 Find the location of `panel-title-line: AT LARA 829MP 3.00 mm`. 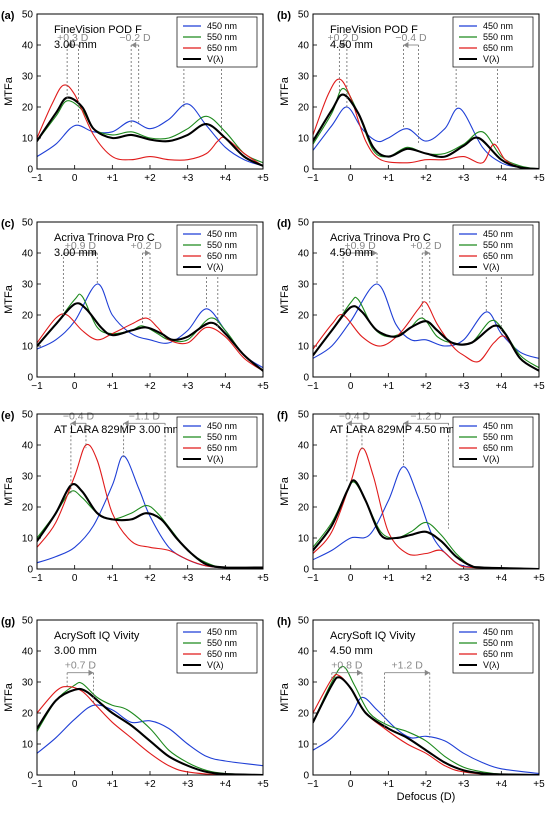

panel-title-line: AT LARA 829MP 3.00 mm is located at coordinates (118, 430).